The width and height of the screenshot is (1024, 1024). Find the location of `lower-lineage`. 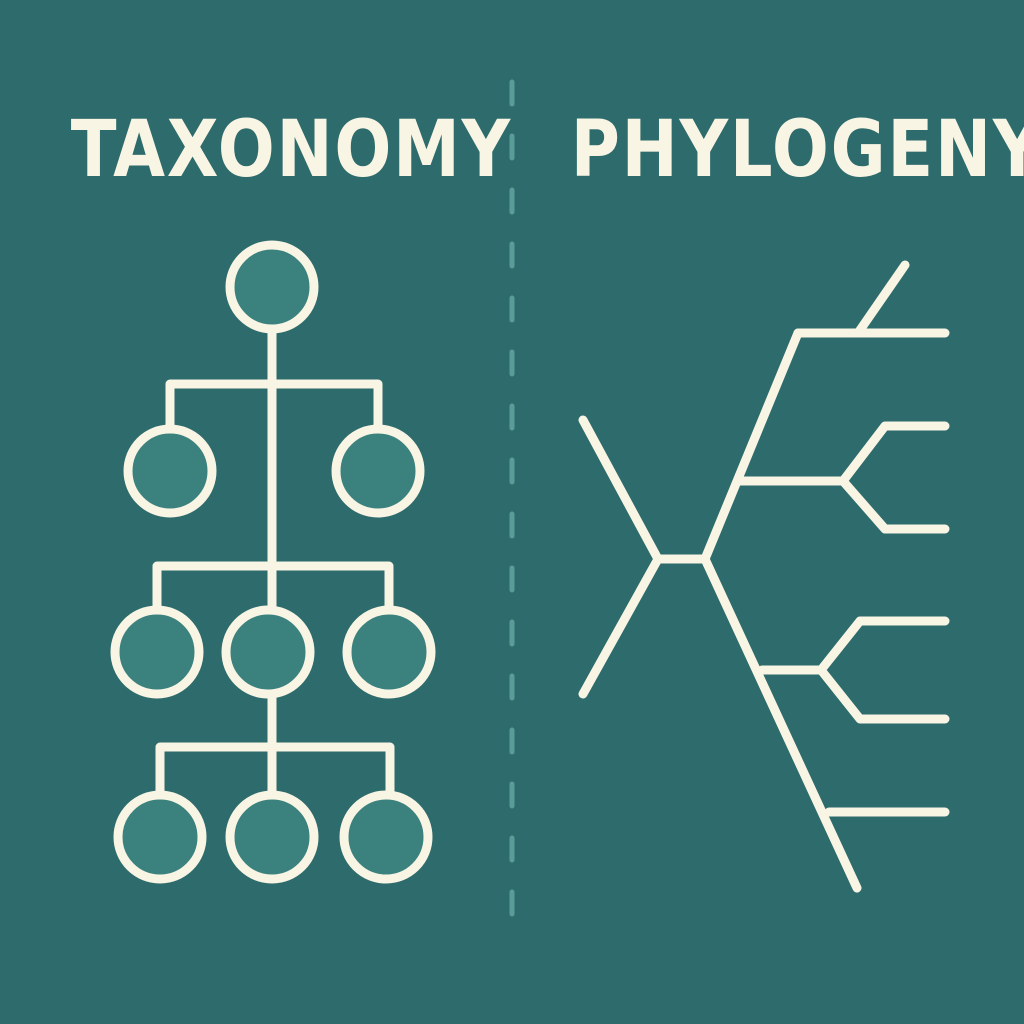

lower-lineage is located at coordinates (781, 723).